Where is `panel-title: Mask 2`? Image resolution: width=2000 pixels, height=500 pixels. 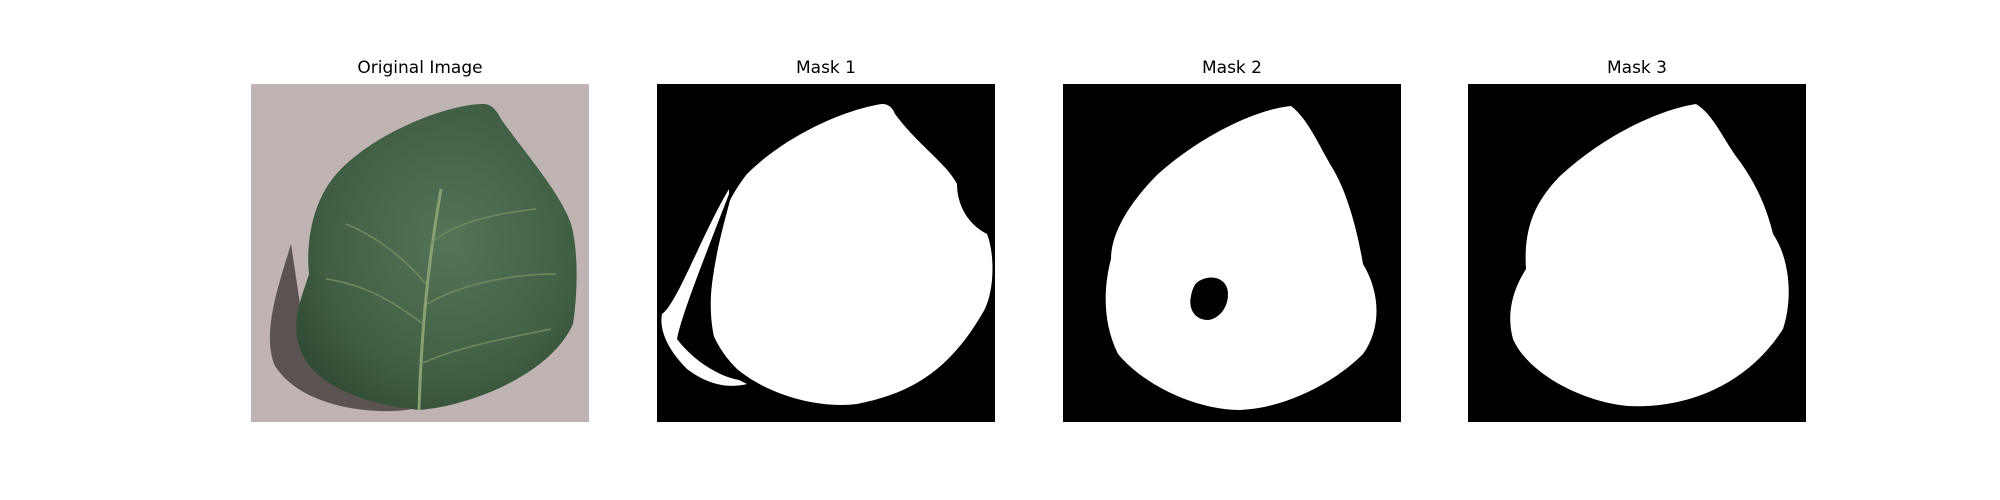
panel-title: Mask 2 is located at coordinates (1232, 68).